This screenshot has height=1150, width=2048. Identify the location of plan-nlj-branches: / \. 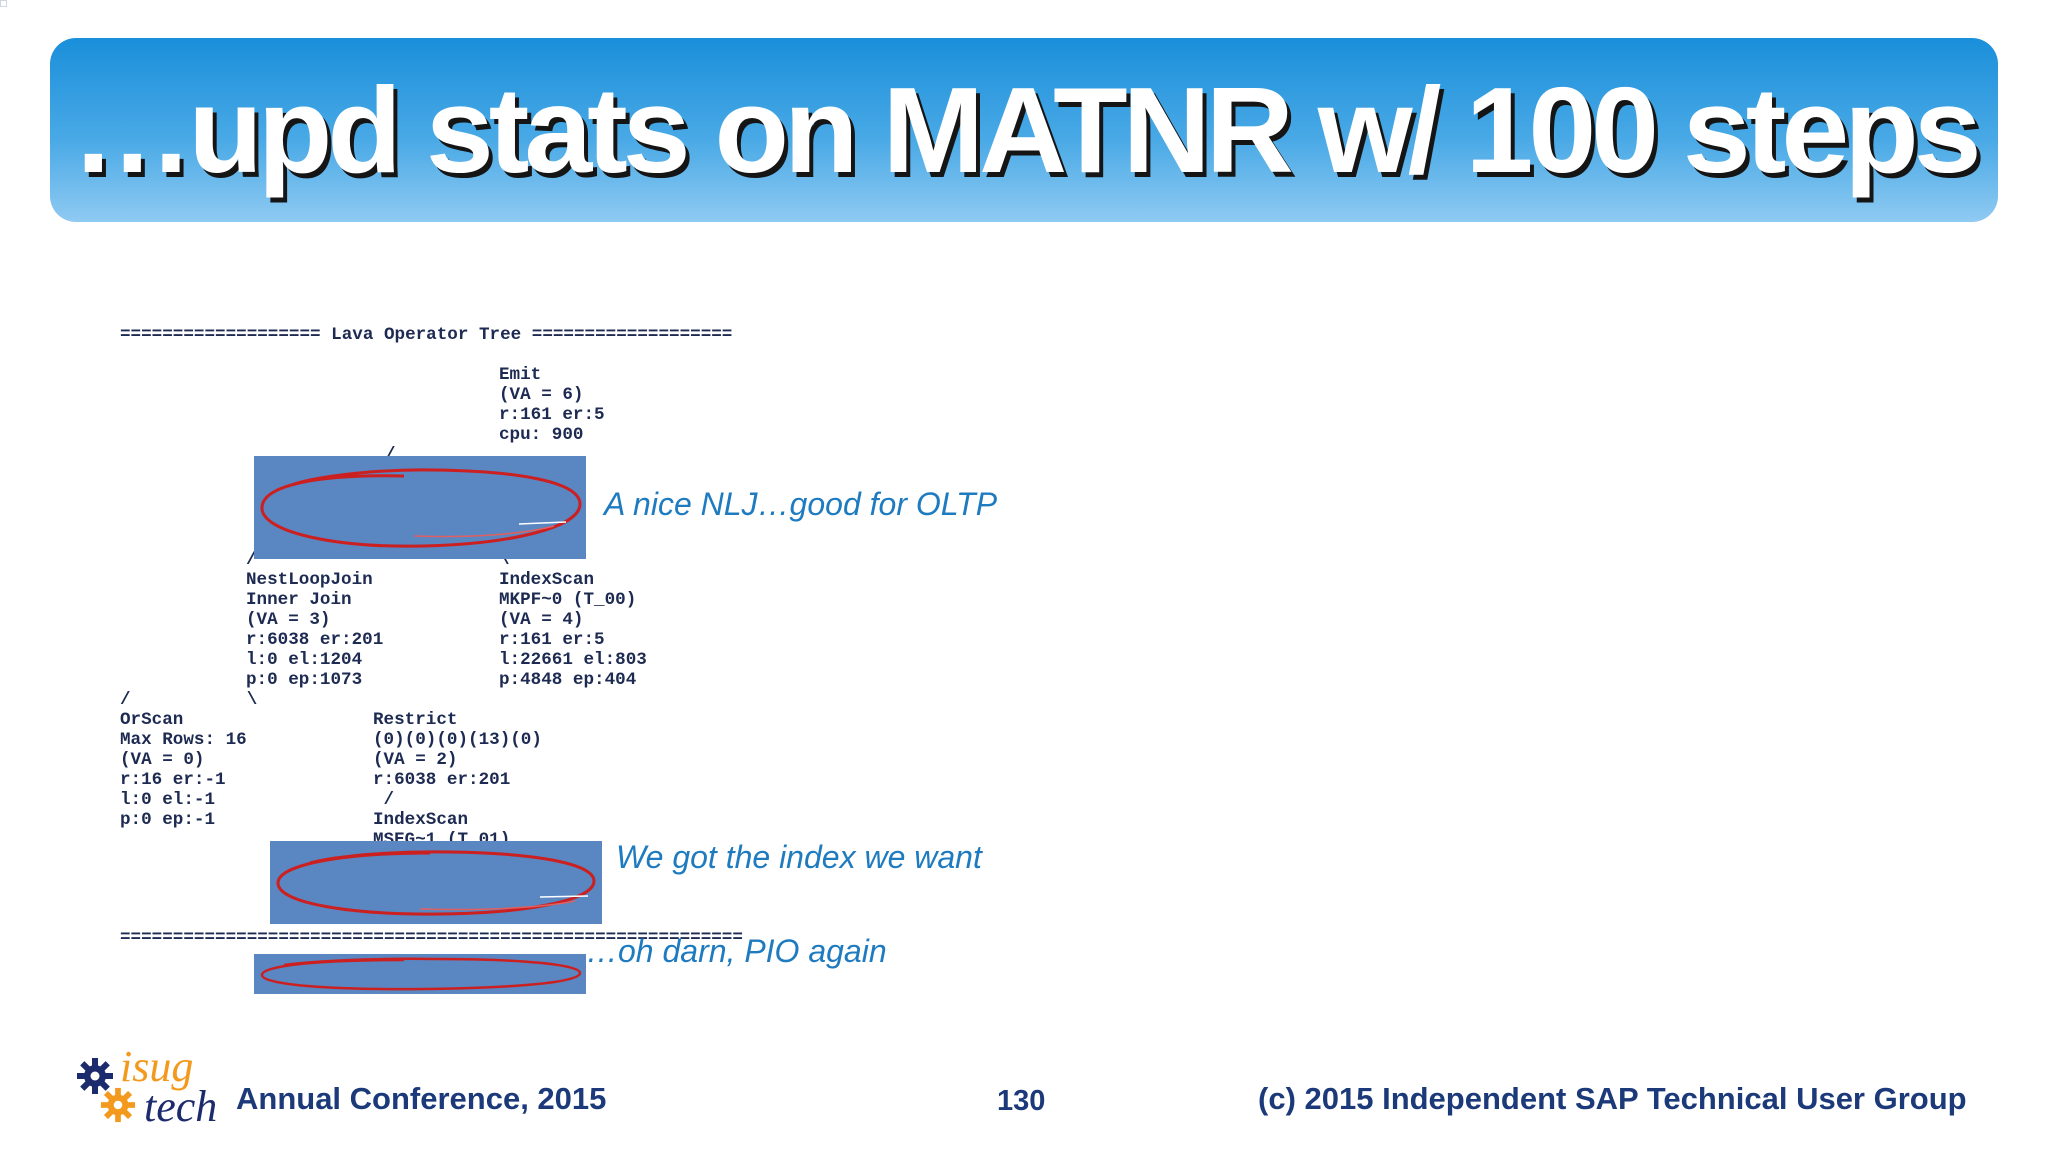
(189, 700).